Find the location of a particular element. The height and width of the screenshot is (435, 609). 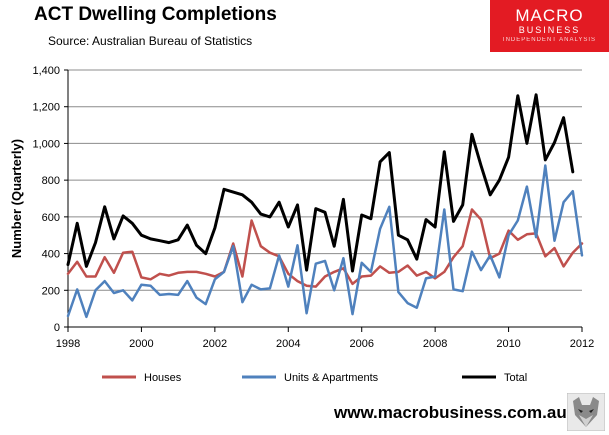

x-tick-label: 2000 is located at coordinates (141, 344).